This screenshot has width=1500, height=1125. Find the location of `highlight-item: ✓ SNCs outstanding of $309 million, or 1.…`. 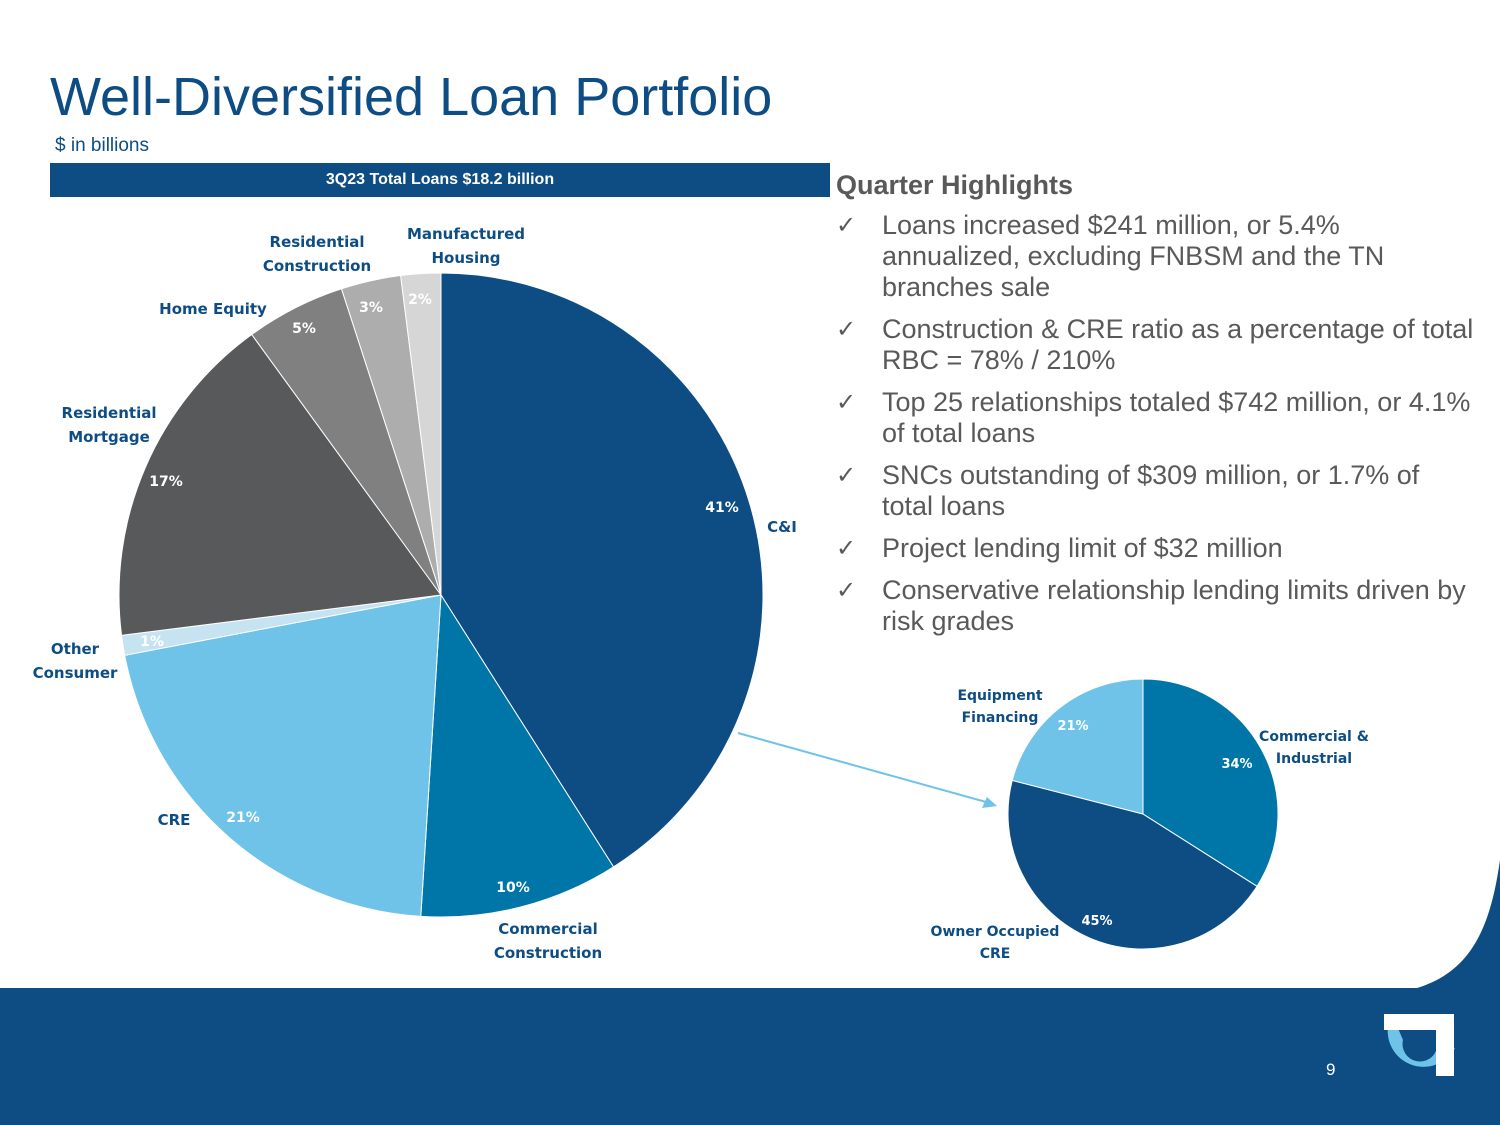

highlight-item: ✓ SNCs outstanding of $309 million, or 1.… is located at coordinates (1156, 491).